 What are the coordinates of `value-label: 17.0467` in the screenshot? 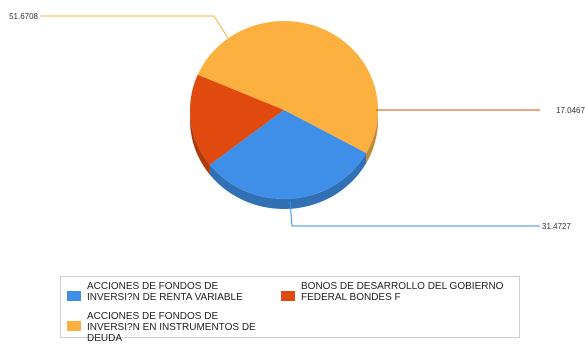 It's located at (570, 110).